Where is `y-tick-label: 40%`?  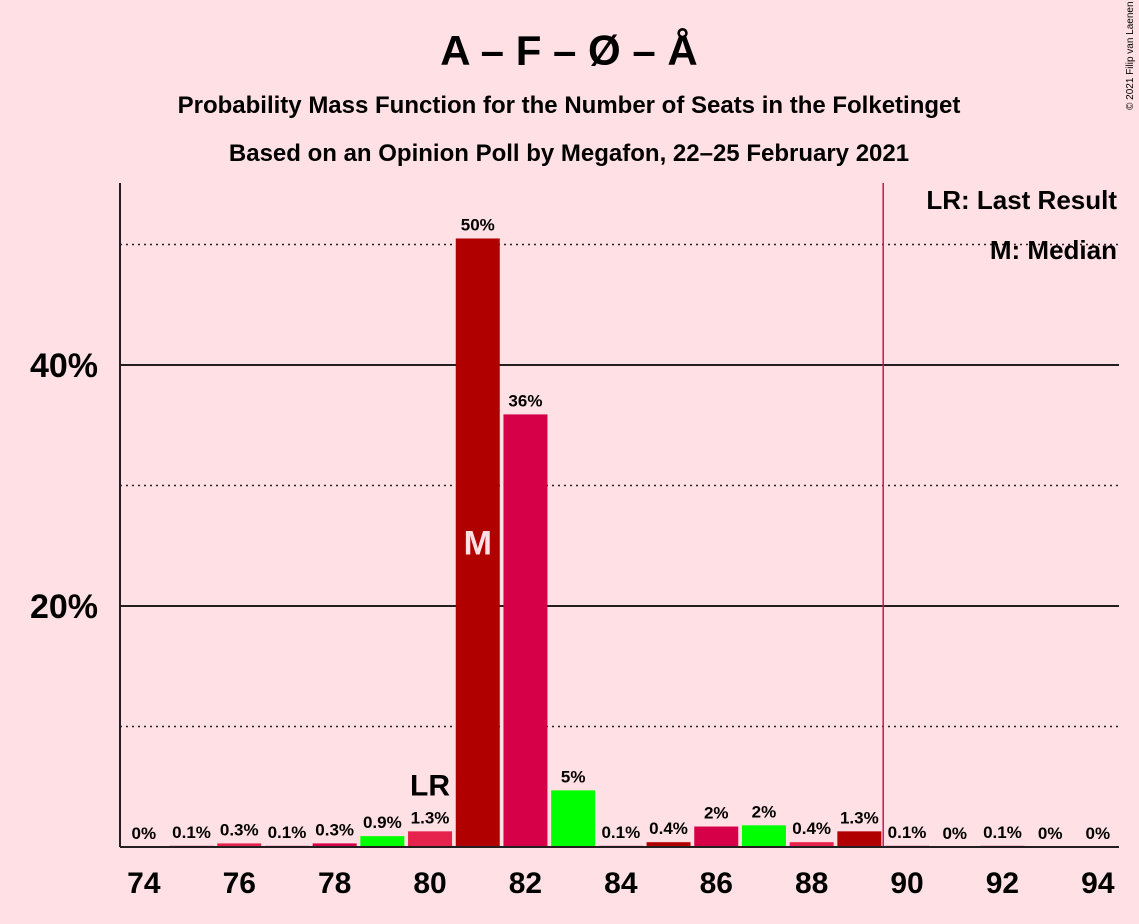 y-tick-label: 40% is located at coordinates (64, 366).